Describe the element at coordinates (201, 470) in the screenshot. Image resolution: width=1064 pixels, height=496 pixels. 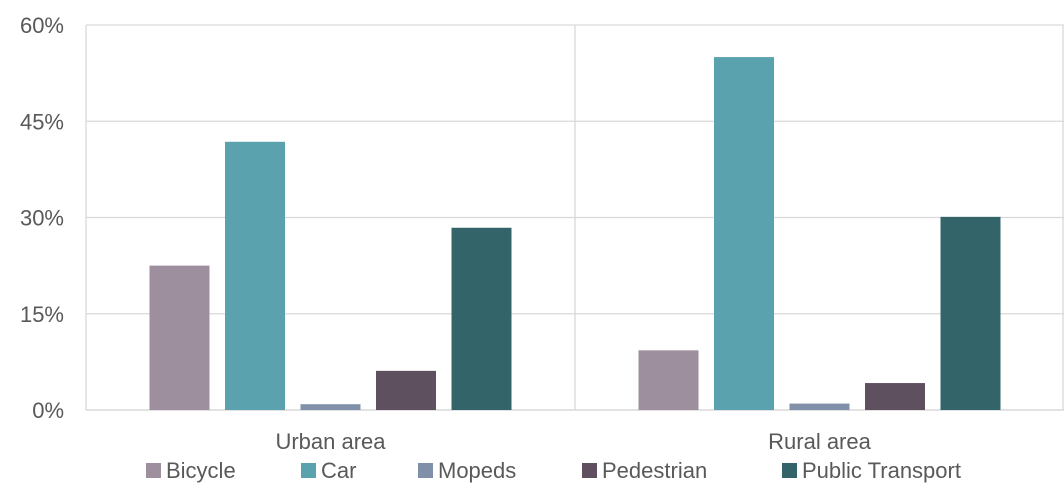
I see `legend-label: Bicycle` at that location.